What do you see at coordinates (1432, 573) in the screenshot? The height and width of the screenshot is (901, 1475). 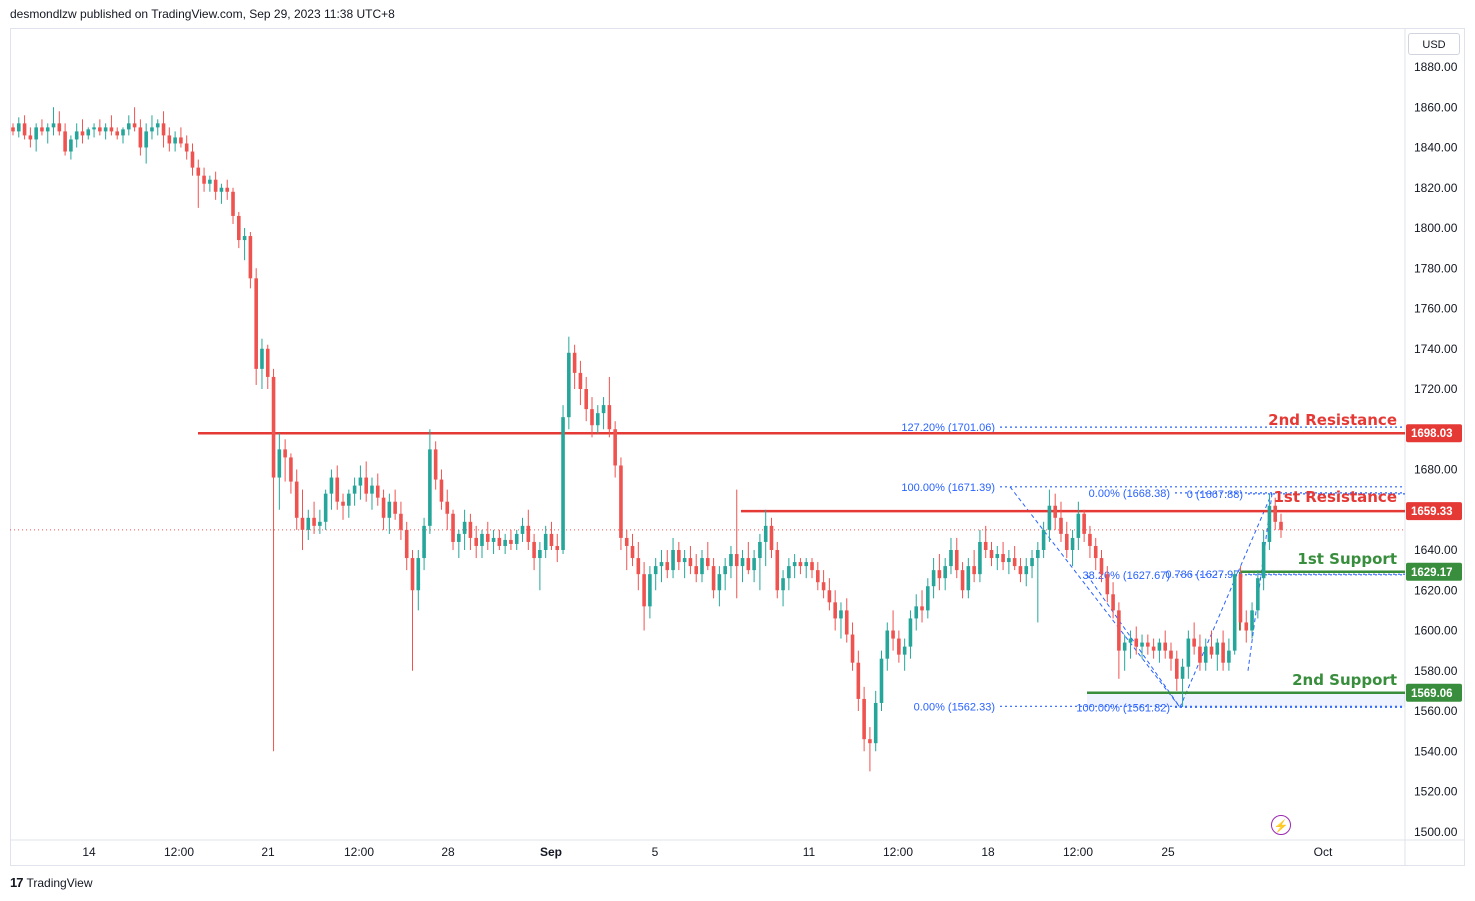 I see `price-tag-label: 1629.17` at bounding box center [1432, 573].